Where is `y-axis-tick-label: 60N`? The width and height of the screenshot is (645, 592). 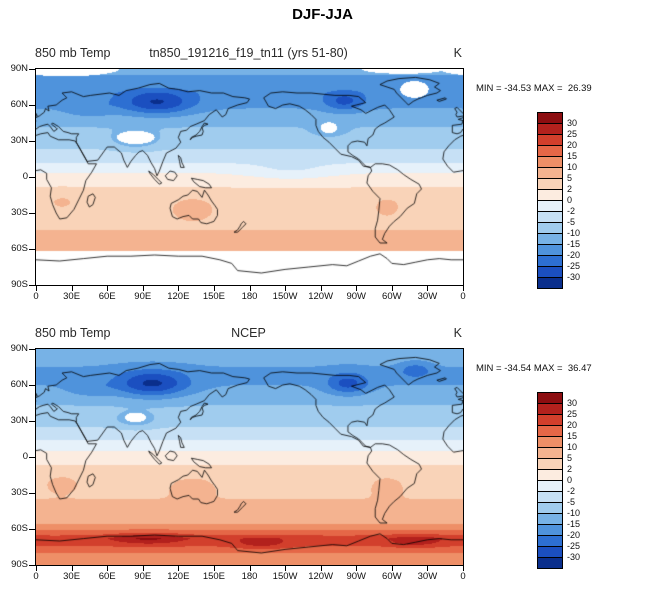 y-axis-tick-label: 60N is located at coordinates (19, 384).